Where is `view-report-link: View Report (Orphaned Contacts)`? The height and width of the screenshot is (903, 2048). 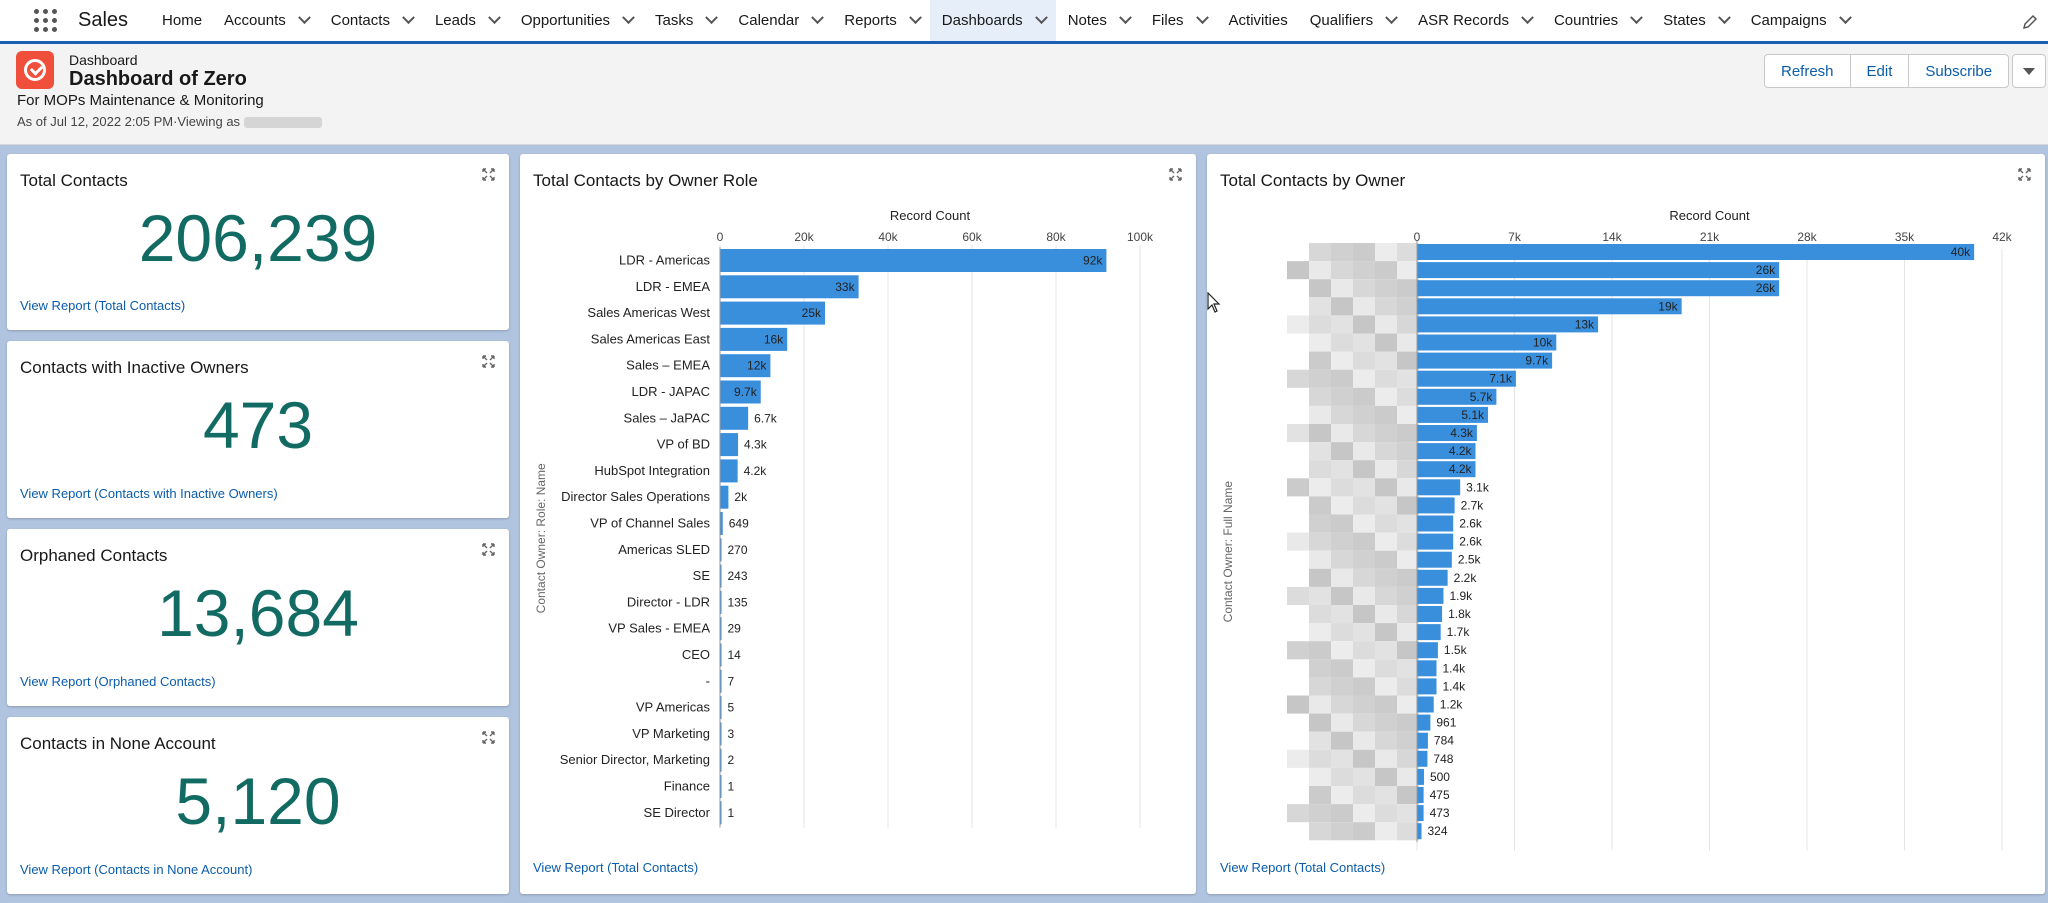 view-report-link: View Report (Orphaned Contacts) is located at coordinates (118, 681).